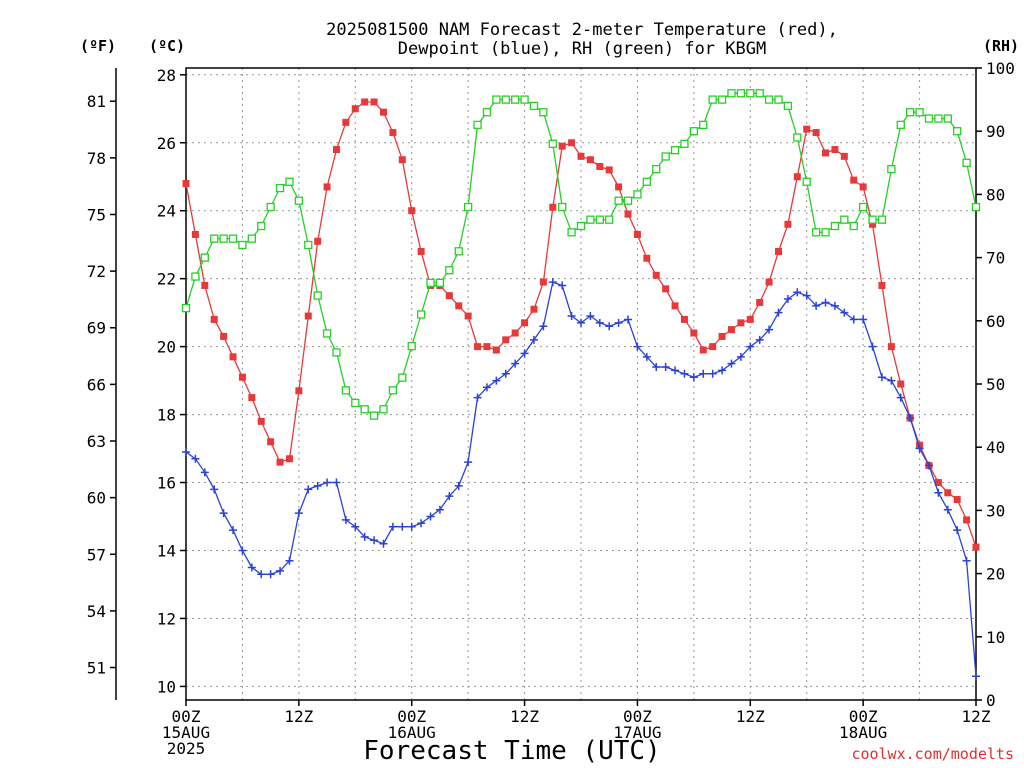 Image resolution: width=1024 pixels, height=768 pixels. What do you see at coordinates (995, 194) in the screenshot?
I see `rh-tick-label: 80` at bounding box center [995, 194].